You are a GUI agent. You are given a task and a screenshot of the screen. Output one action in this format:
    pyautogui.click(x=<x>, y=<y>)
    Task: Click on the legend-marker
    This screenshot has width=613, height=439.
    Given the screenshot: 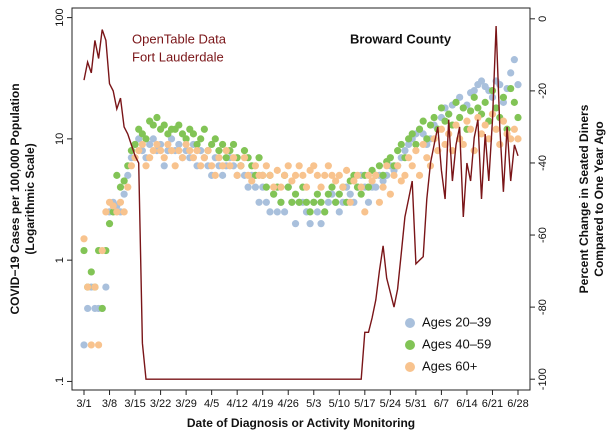 What is the action you would take?
    pyautogui.click(x=410, y=345)
    